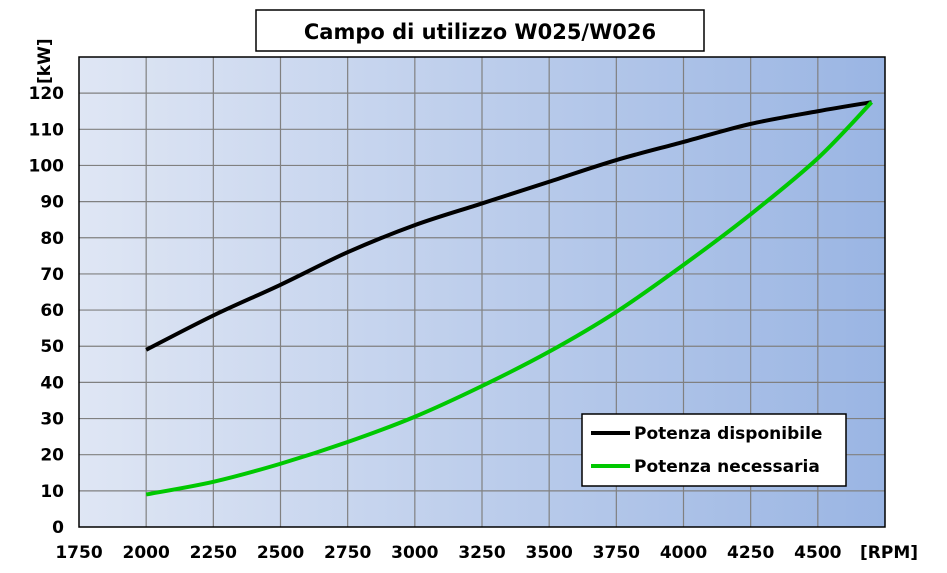  I want to click on y-tick-label: 90, so click(52, 203).